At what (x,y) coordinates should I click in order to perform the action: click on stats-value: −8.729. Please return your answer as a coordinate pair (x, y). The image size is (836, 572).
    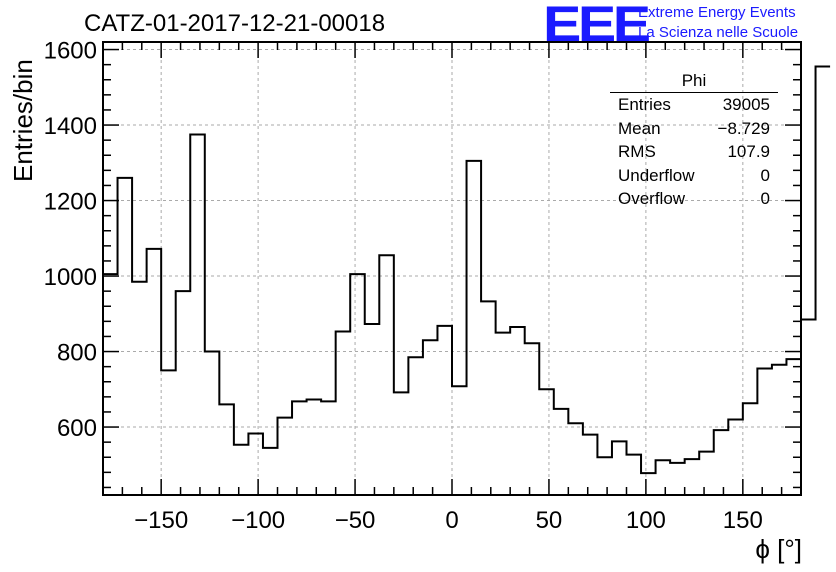
    Looking at the image, I should click on (743, 128).